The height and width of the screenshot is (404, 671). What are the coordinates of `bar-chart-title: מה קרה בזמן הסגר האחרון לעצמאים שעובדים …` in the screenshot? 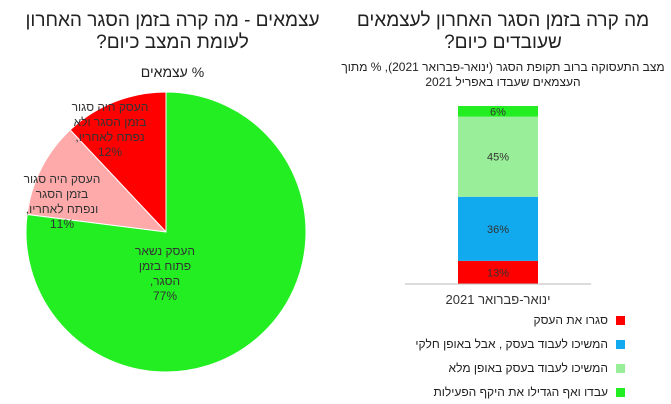 It's located at (503, 31).